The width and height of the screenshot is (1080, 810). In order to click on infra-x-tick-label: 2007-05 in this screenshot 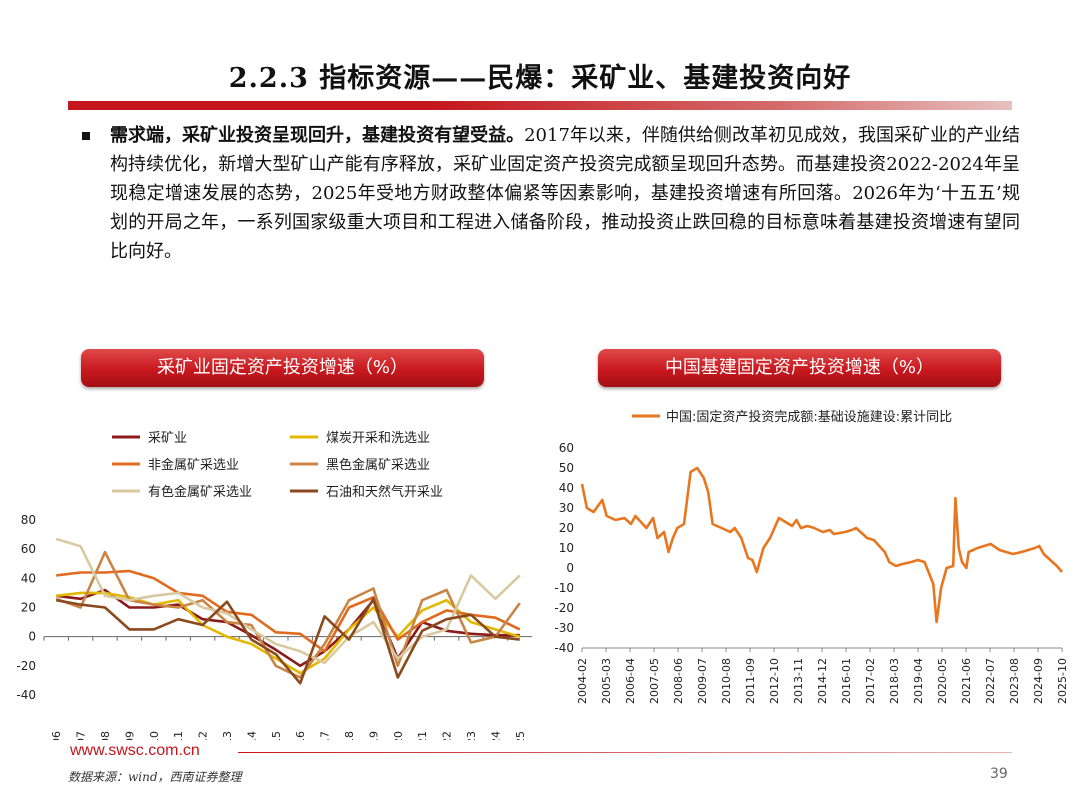, I will do `click(654, 681)`.